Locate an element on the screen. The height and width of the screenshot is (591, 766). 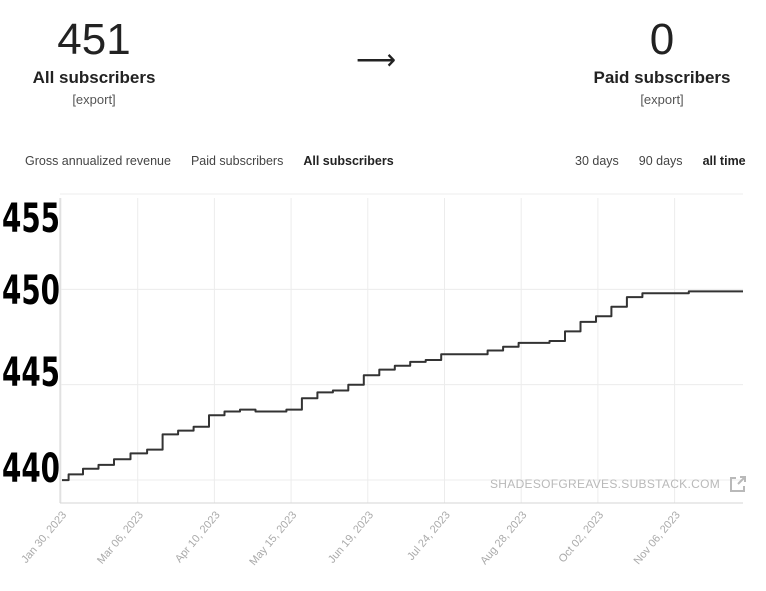
paid-subscribers-label: Paid subscribers is located at coordinates (662, 77).